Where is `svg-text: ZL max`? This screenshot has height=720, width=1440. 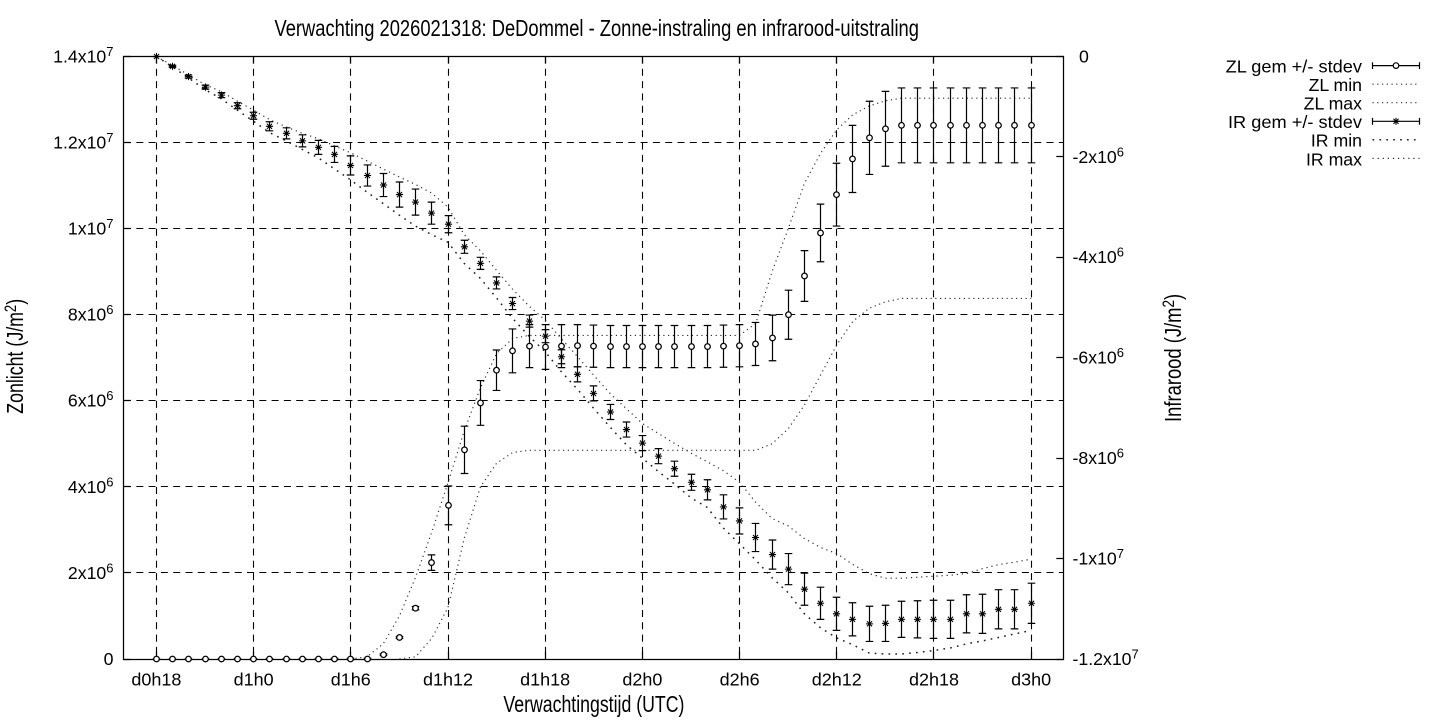
svg-text: ZL max is located at coordinates (1333, 104).